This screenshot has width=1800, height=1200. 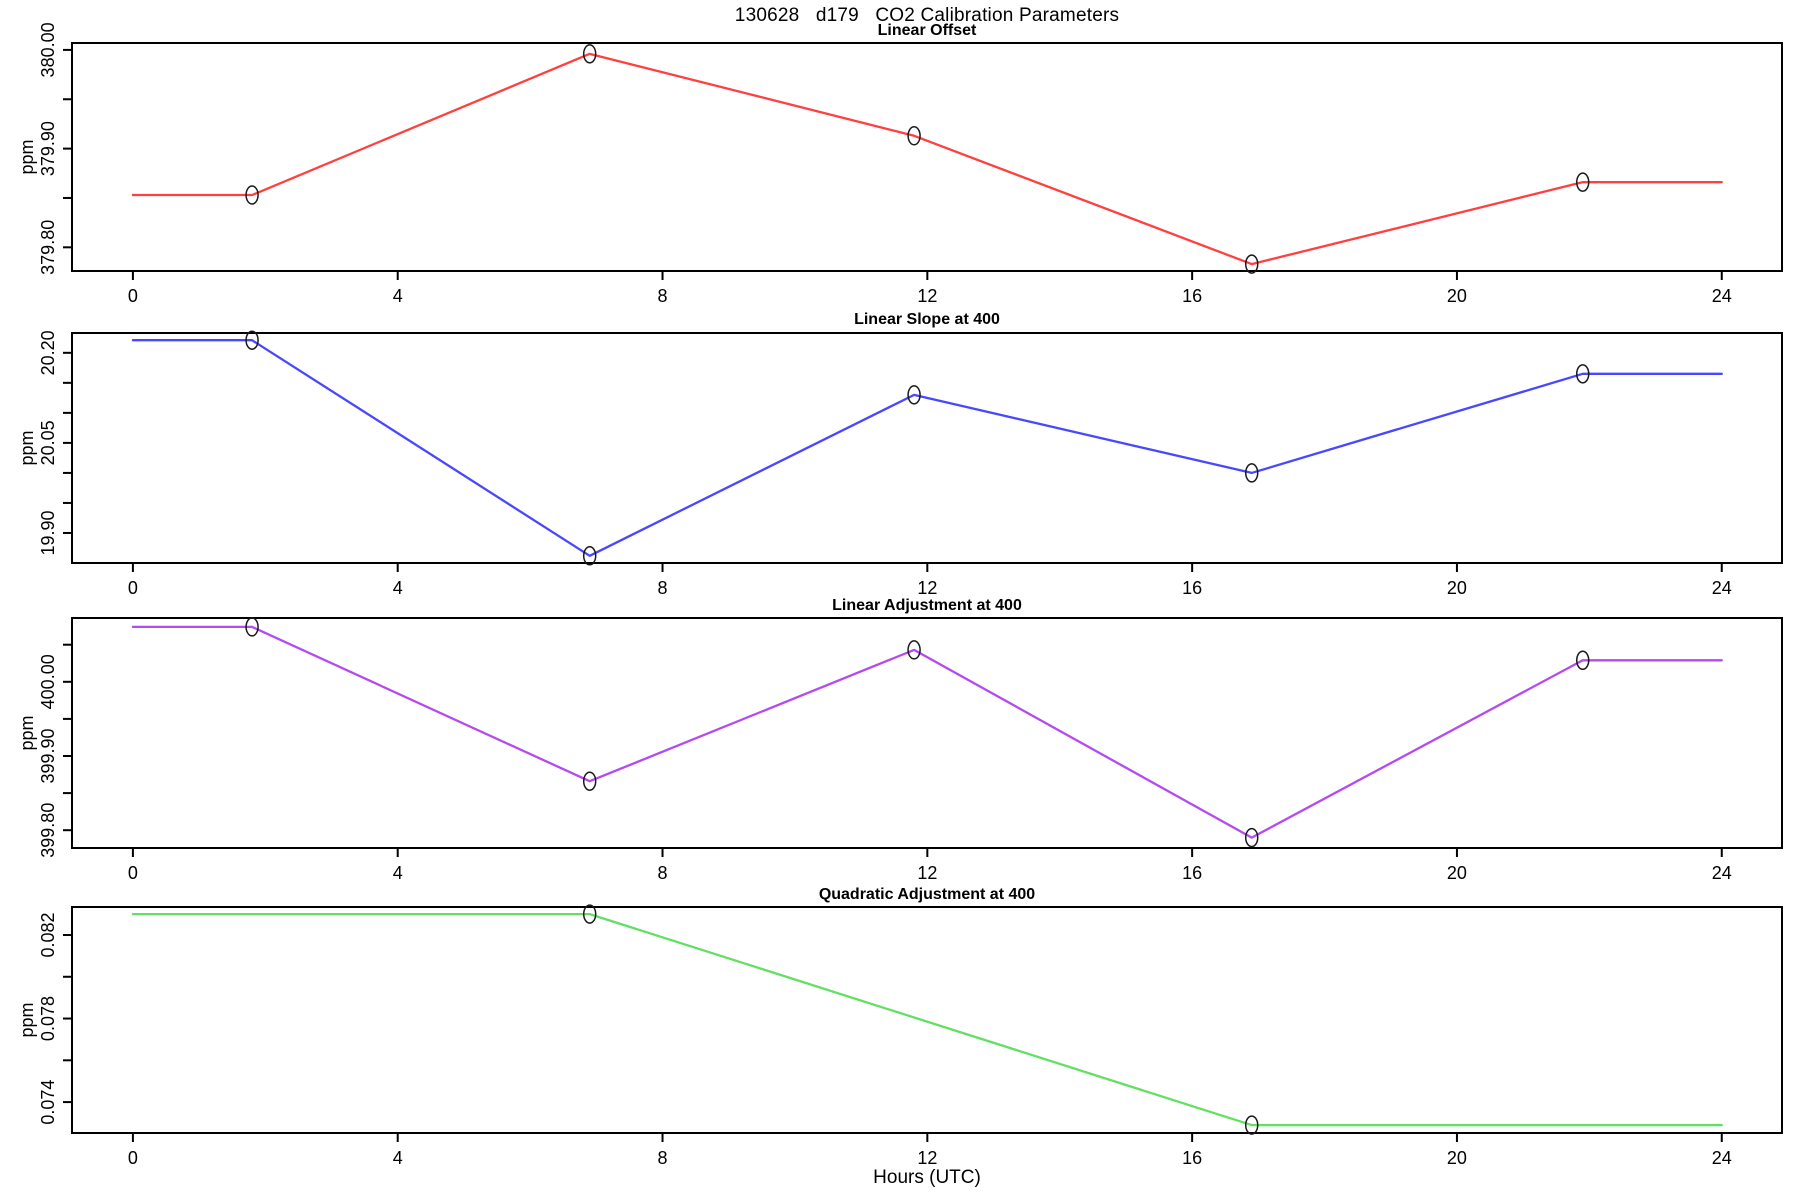 What do you see at coordinates (48, 1102) in the screenshot?
I see `y-axis-tick-label: 0.074` at bounding box center [48, 1102].